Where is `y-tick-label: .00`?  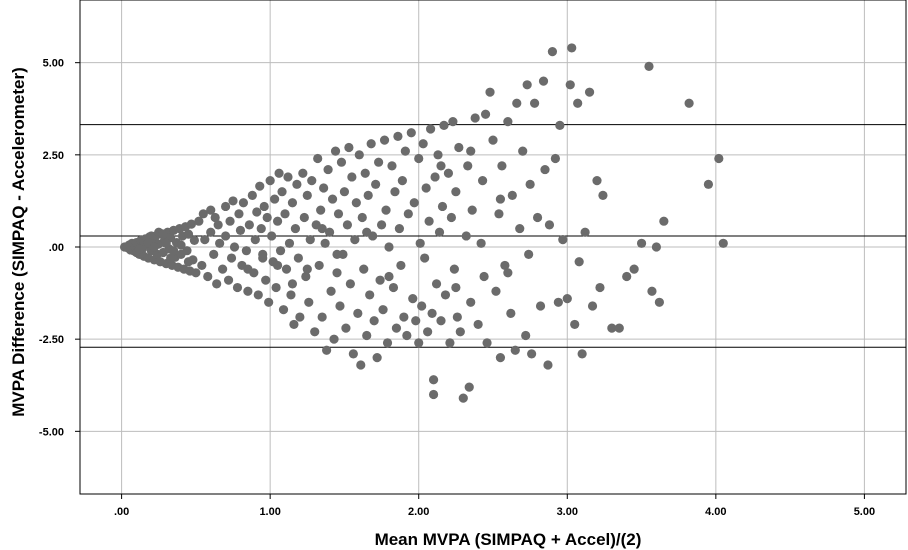 y-tick-label: .00 is located at coordinates (56, 248).